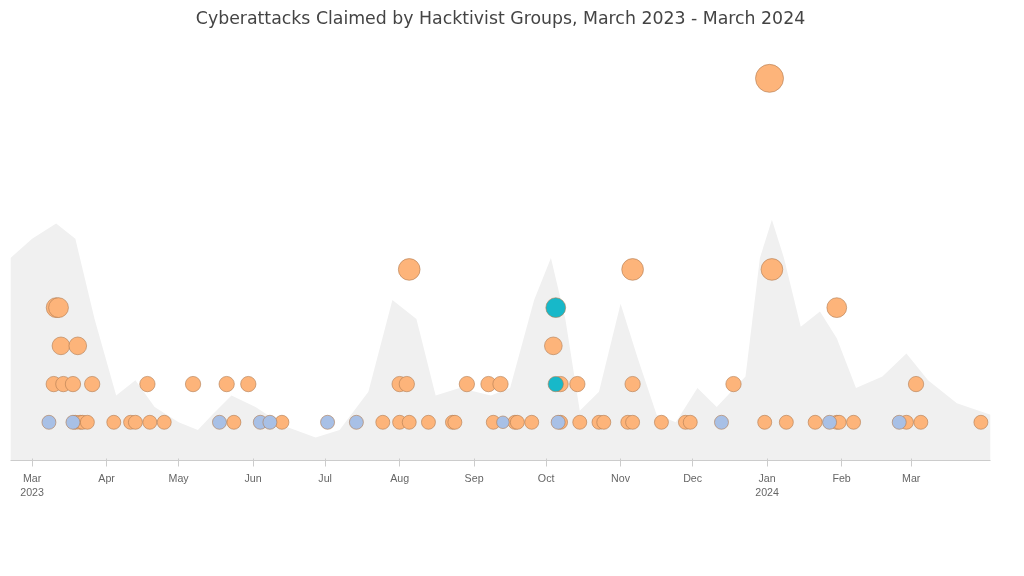 This screenshot has width=1024, height=576. I want to click on x-tick-label: Sep, so click(474, 477).